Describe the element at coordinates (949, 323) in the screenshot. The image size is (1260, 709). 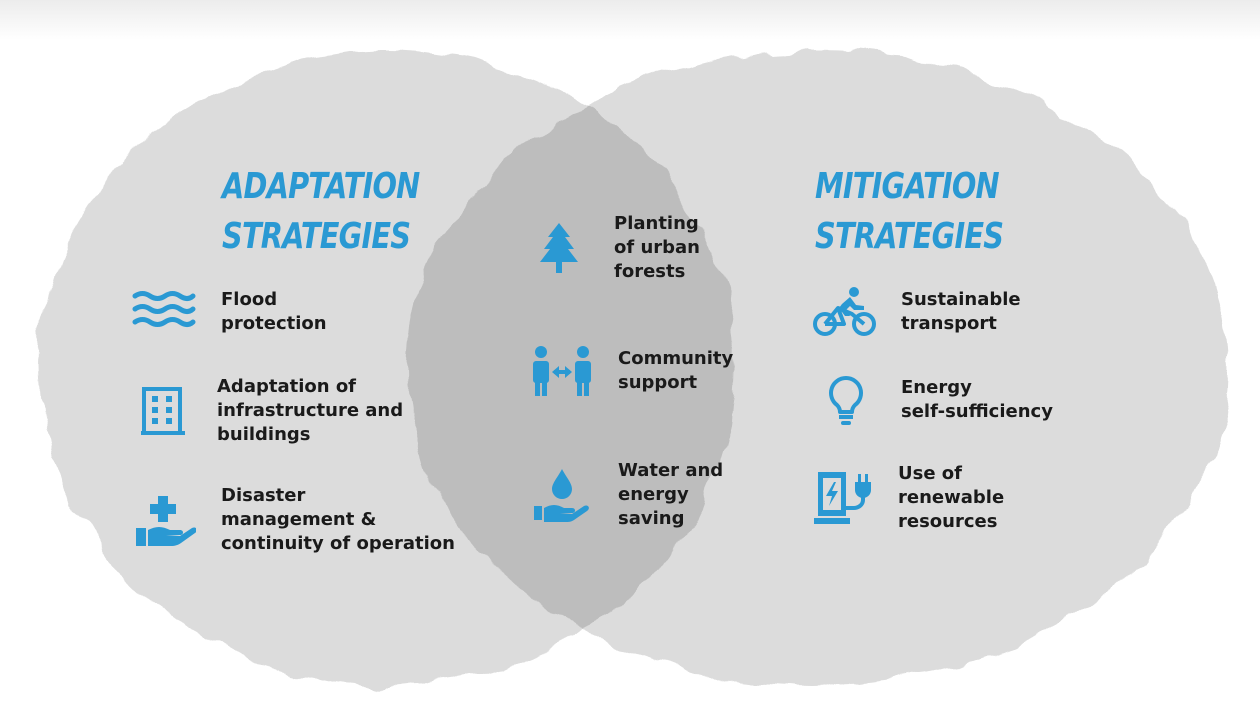
I see `label-line: transport` at that location.